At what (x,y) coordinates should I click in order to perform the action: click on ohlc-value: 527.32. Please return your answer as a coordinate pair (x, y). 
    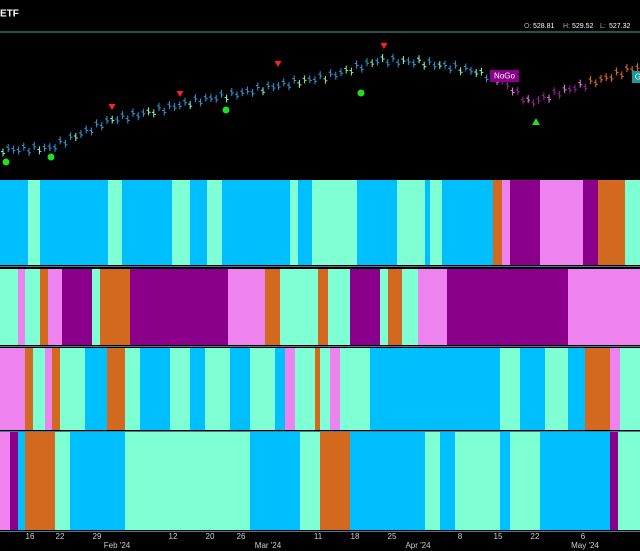
    Looking at the image, I should click on (620, 26).